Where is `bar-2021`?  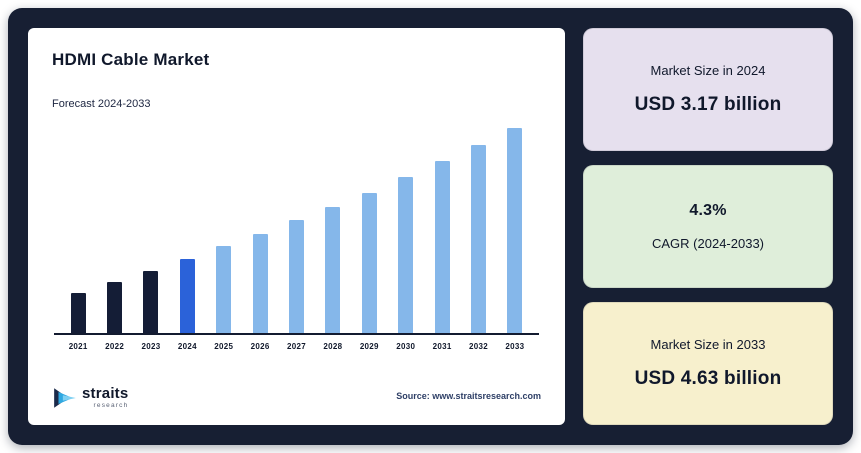 bar-2021 is located at coordinates (78, 313).